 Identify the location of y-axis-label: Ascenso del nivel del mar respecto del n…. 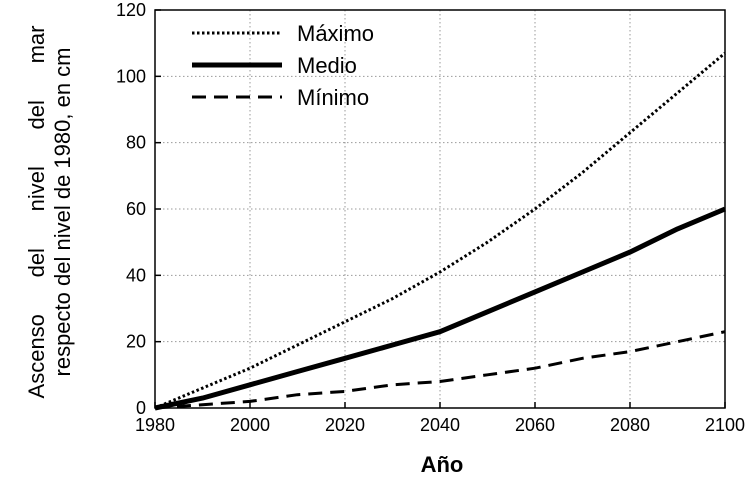
(49, 212).